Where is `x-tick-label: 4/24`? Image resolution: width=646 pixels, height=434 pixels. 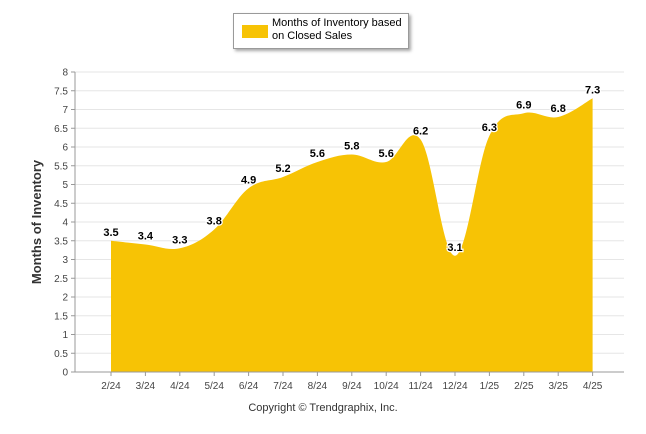 x-tick-label: 4/24 is located at coordinates (180, 386).